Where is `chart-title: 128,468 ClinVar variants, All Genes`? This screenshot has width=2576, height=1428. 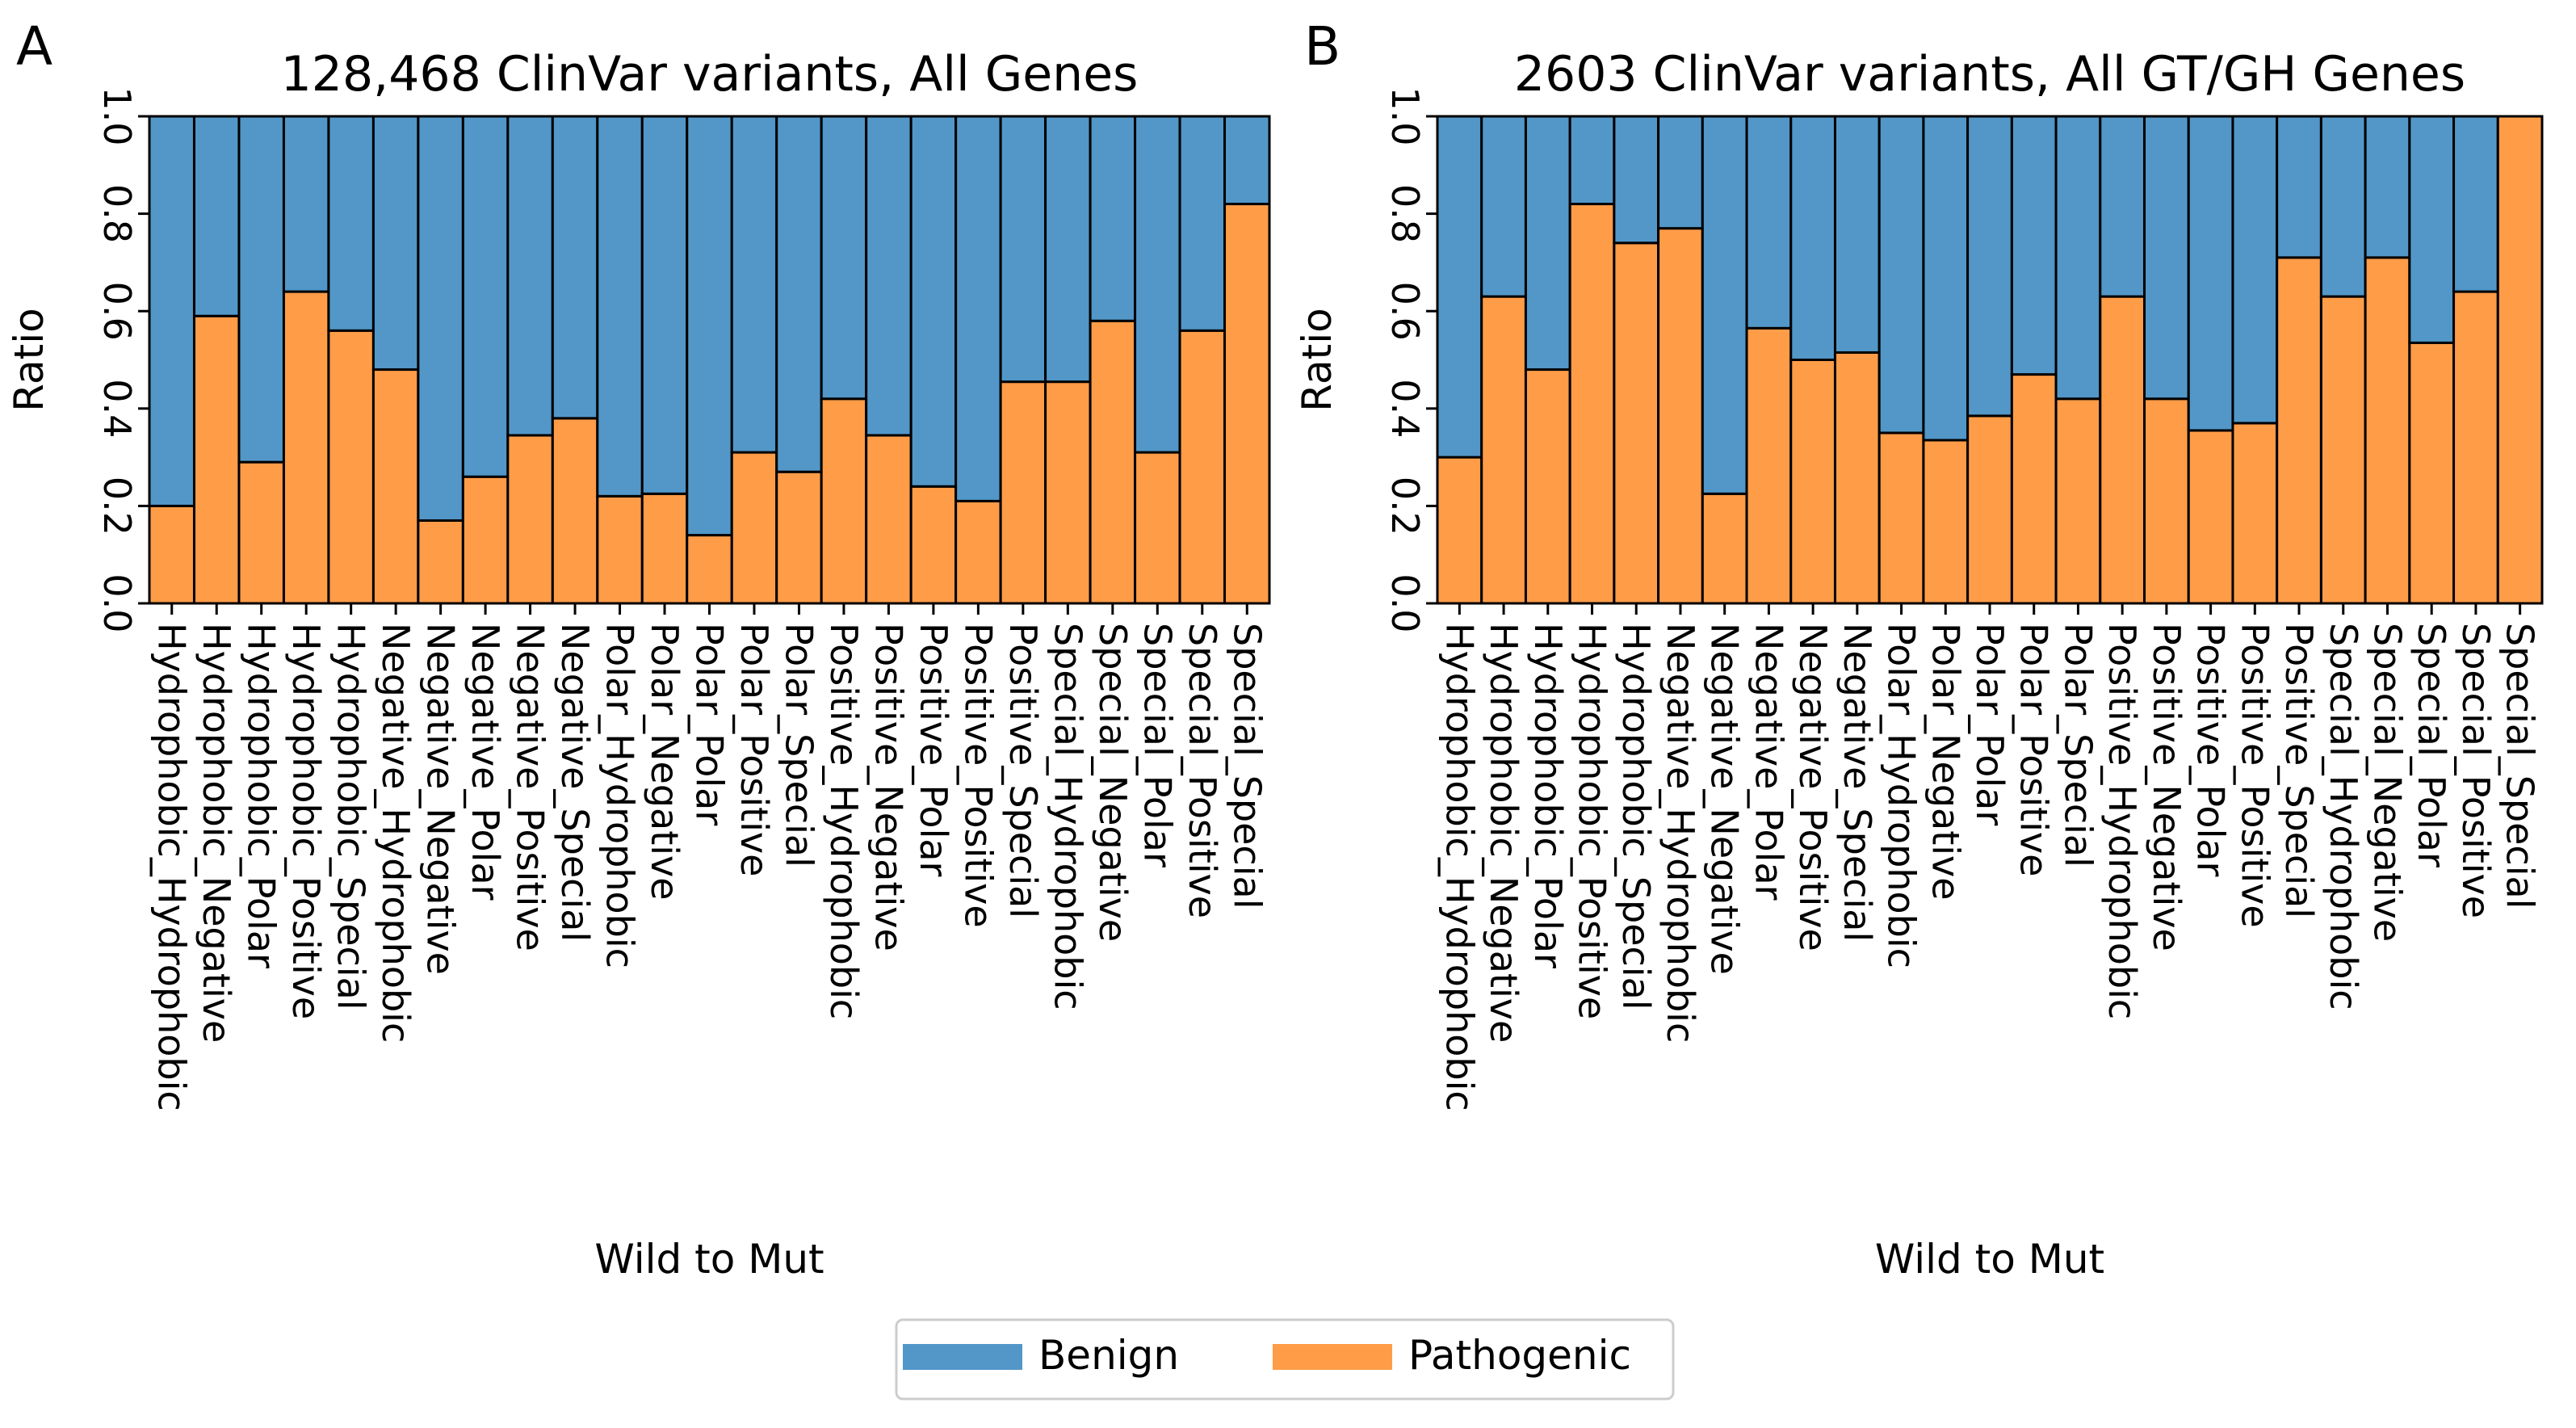
chart-title: 128,468 ClinVar variants, All Genes is located at coordinates (710, 74).